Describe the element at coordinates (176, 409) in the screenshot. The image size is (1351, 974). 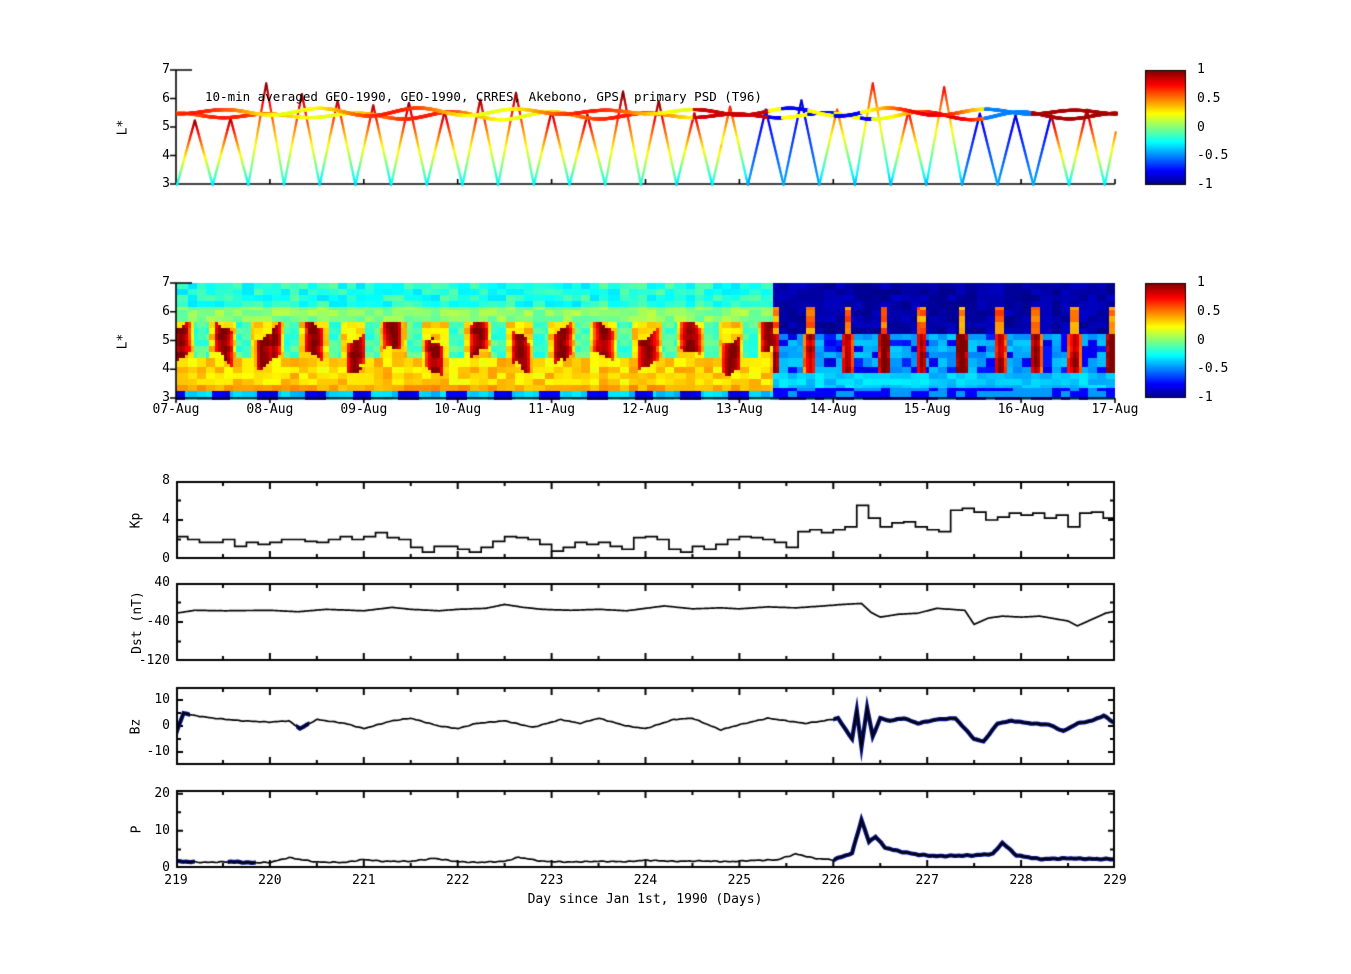
I see `heatmap-date-label: 07-Aug` at that location.